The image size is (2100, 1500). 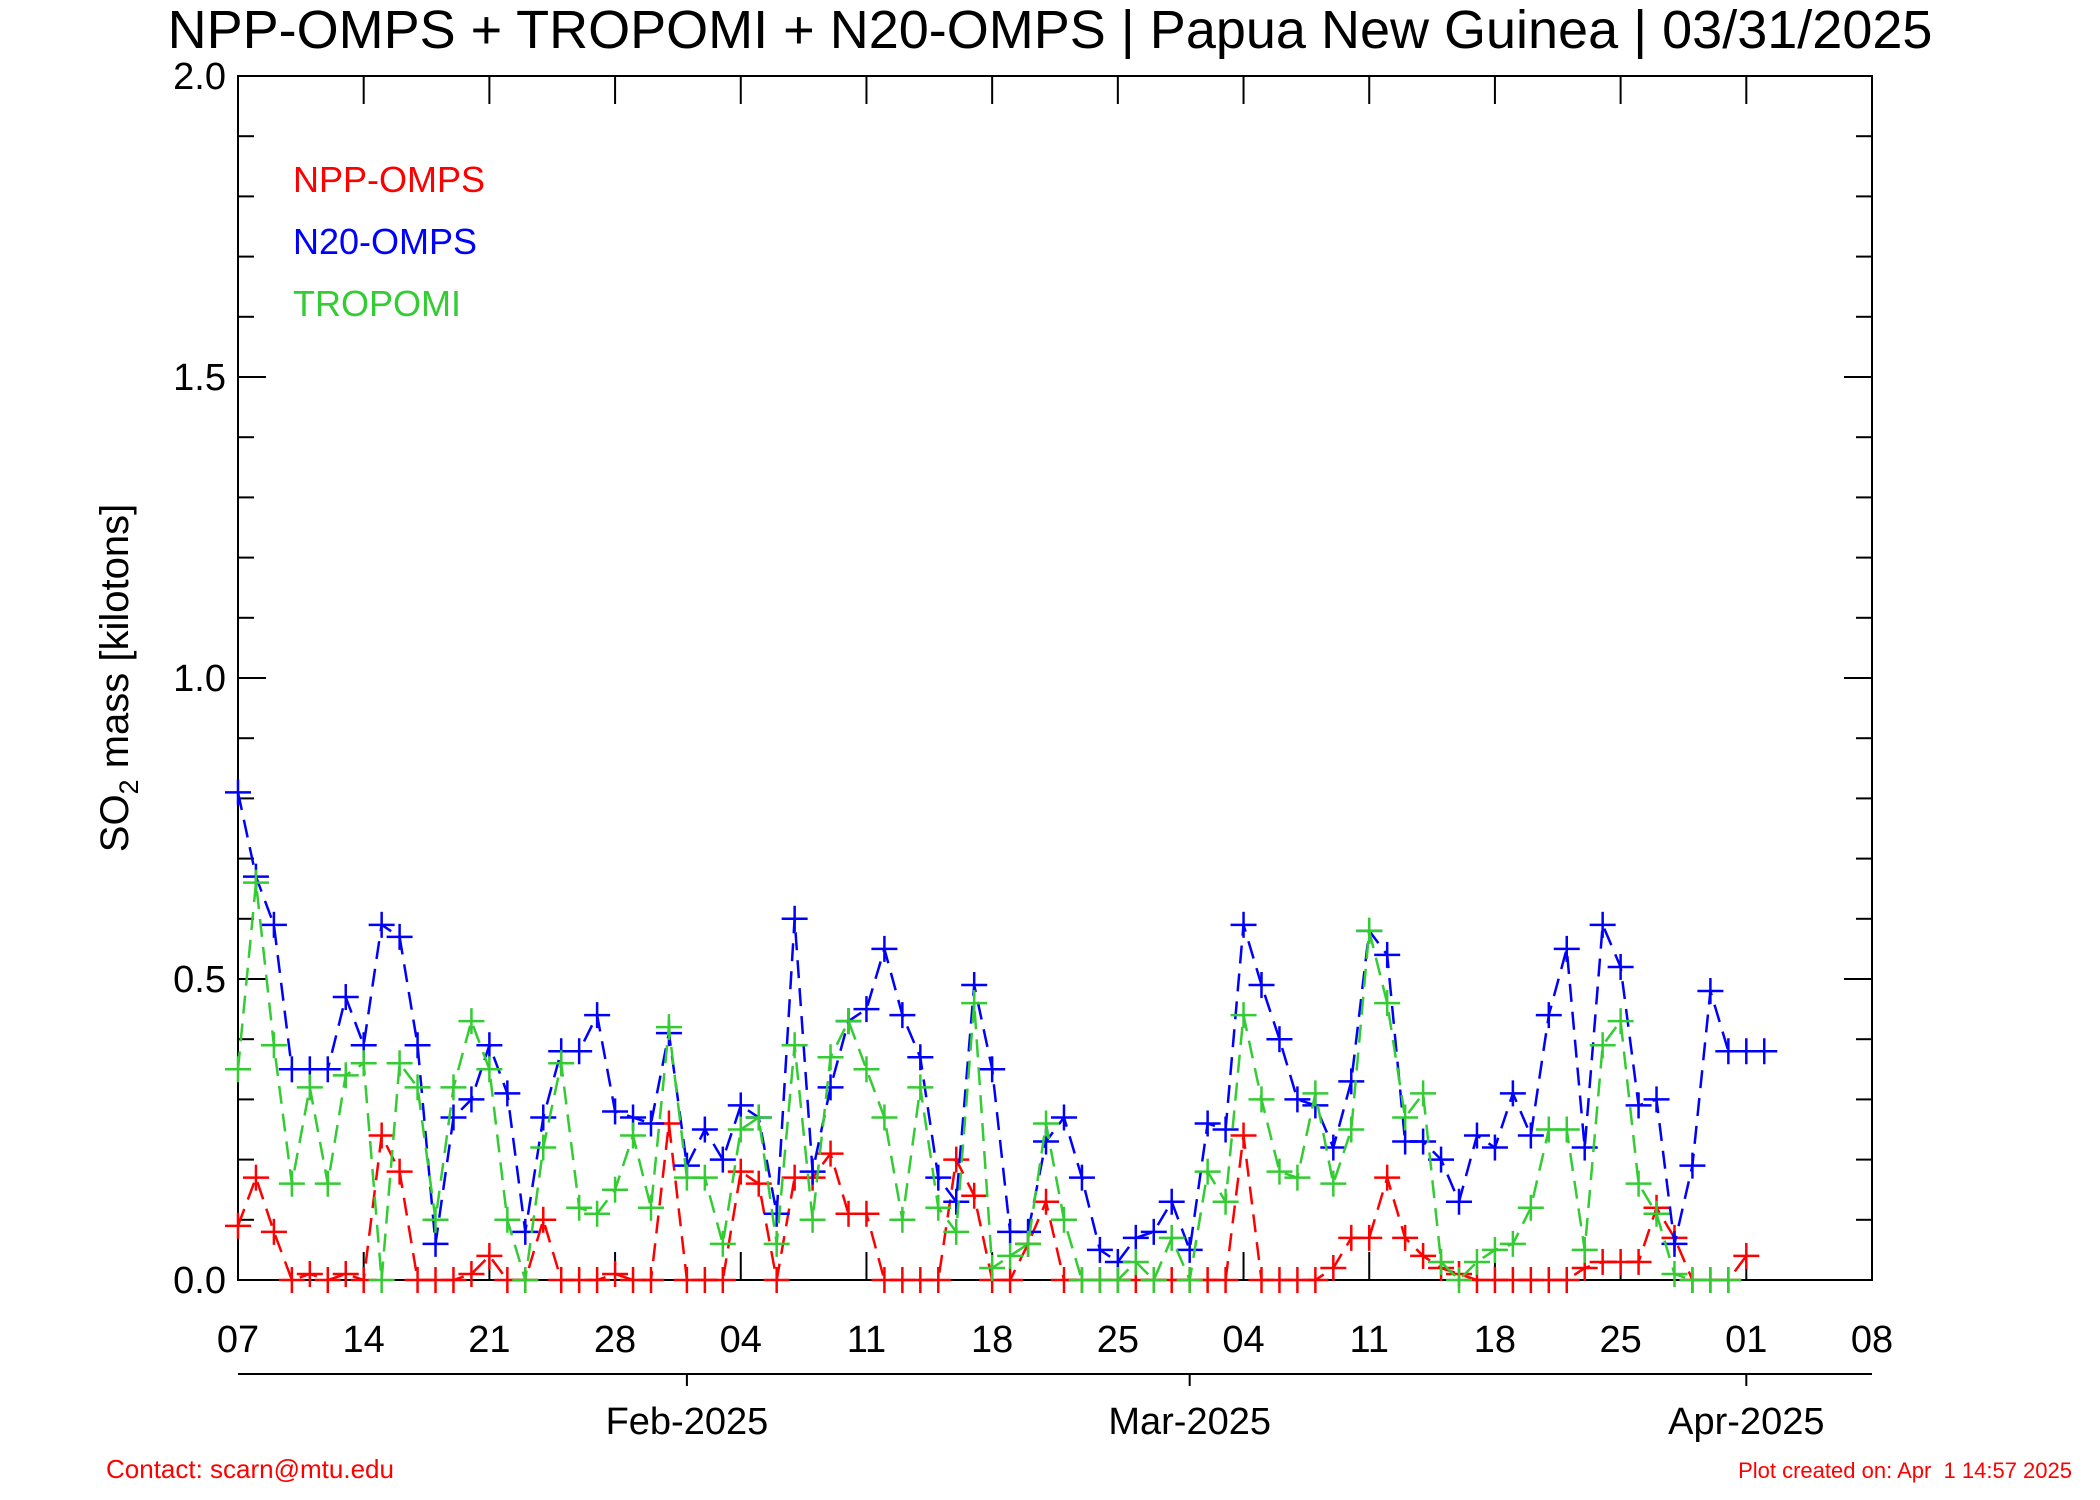 What do you see at coordinates (199, 679) in the screenshot?
I see `y-tick-label: 1.0` at bounding box center [199, 679].